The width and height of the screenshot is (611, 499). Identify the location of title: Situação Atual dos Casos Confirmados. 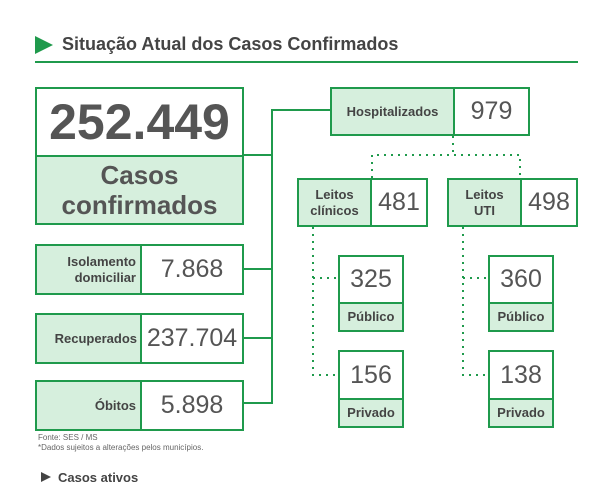
(230, 44).